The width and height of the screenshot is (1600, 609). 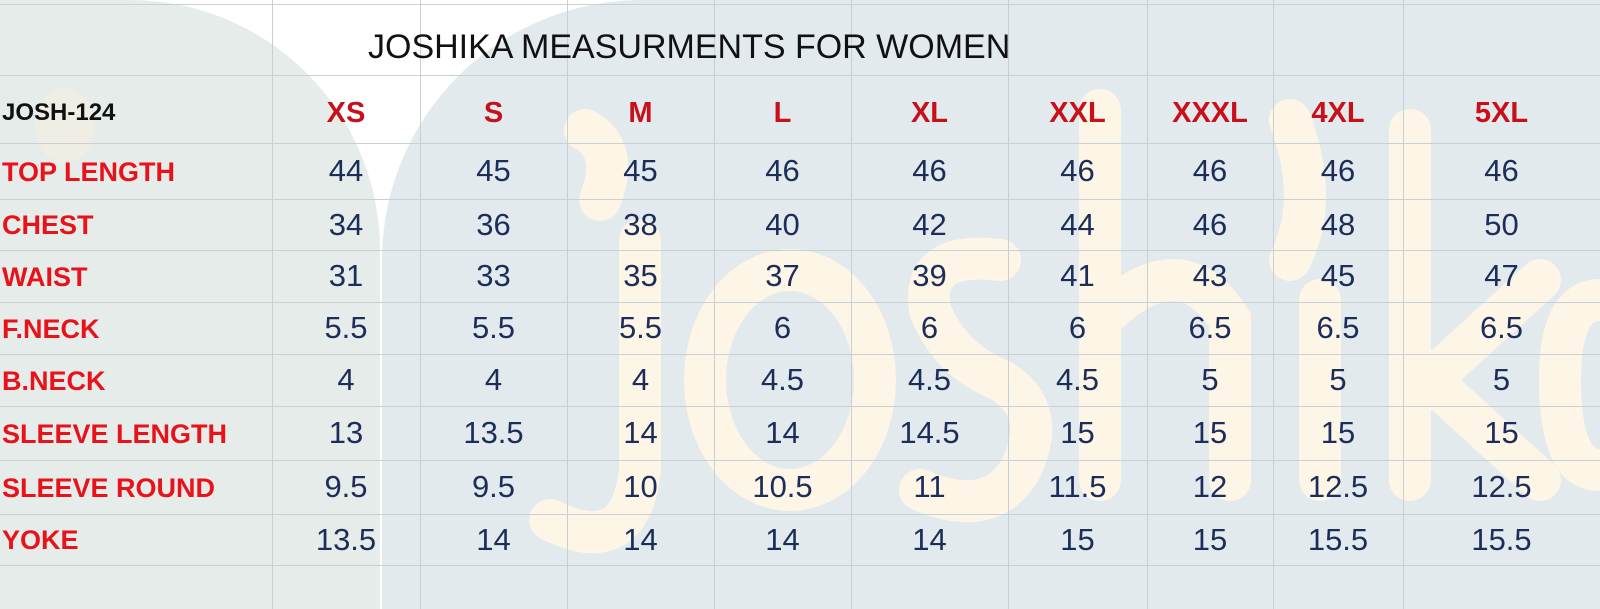 What do you see at coordinates (109, 488) in the screenshot?
I see `row-label: SLEEVE ROUND` at bounding box center [109, 488].